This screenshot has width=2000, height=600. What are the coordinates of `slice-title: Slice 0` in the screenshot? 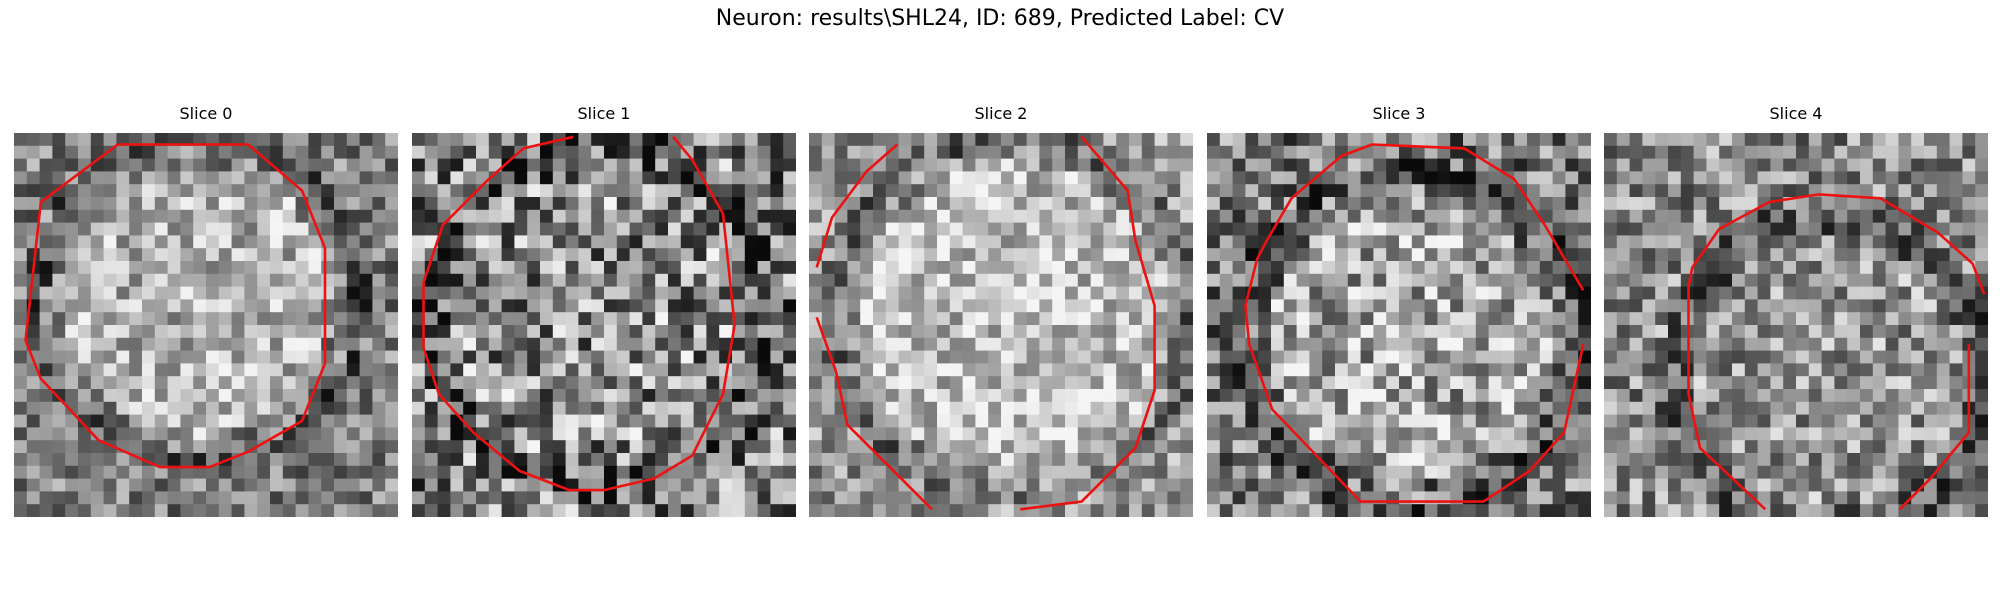 It's located at (206, 113).